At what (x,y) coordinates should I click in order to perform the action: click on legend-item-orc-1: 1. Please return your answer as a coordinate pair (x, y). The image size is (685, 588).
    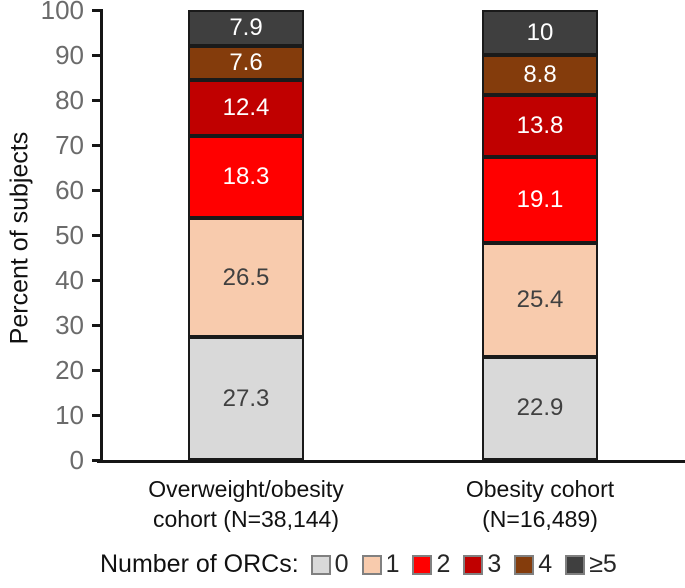
    Looking at the image, I should click on (380, 564).